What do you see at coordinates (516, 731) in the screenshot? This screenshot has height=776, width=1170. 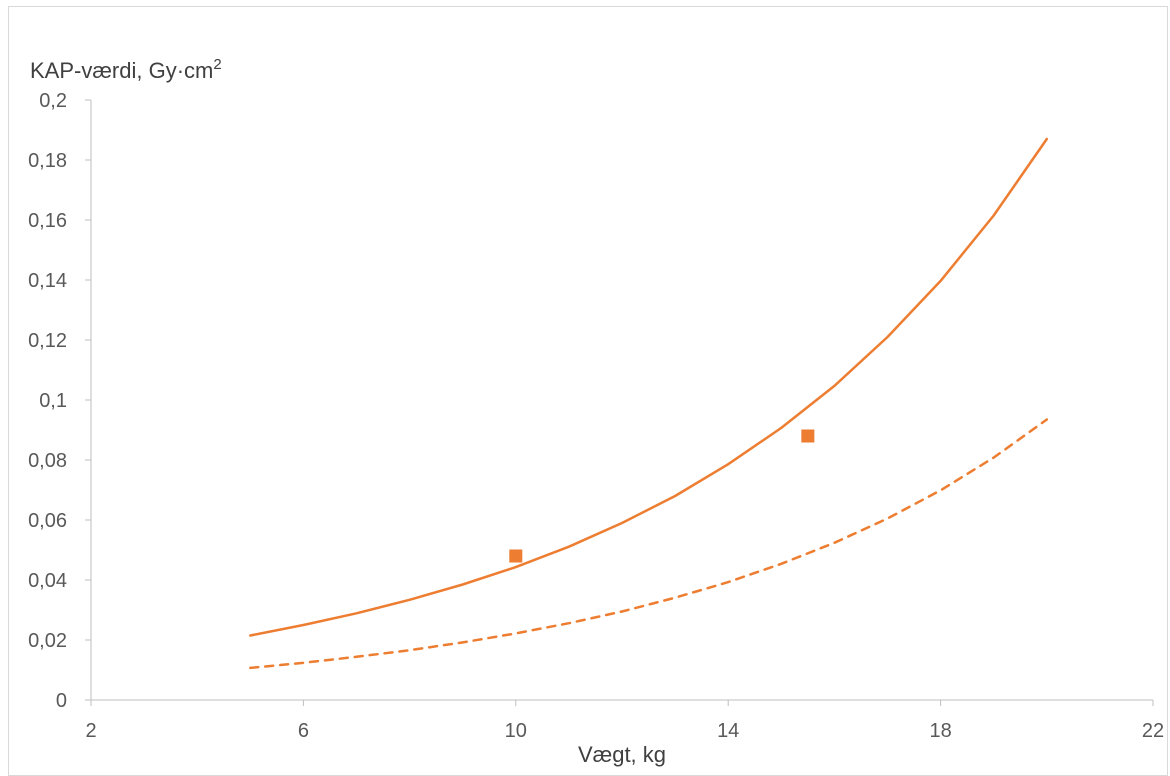 I see `x-tick-label: 10` at bounding box center [516, 731].